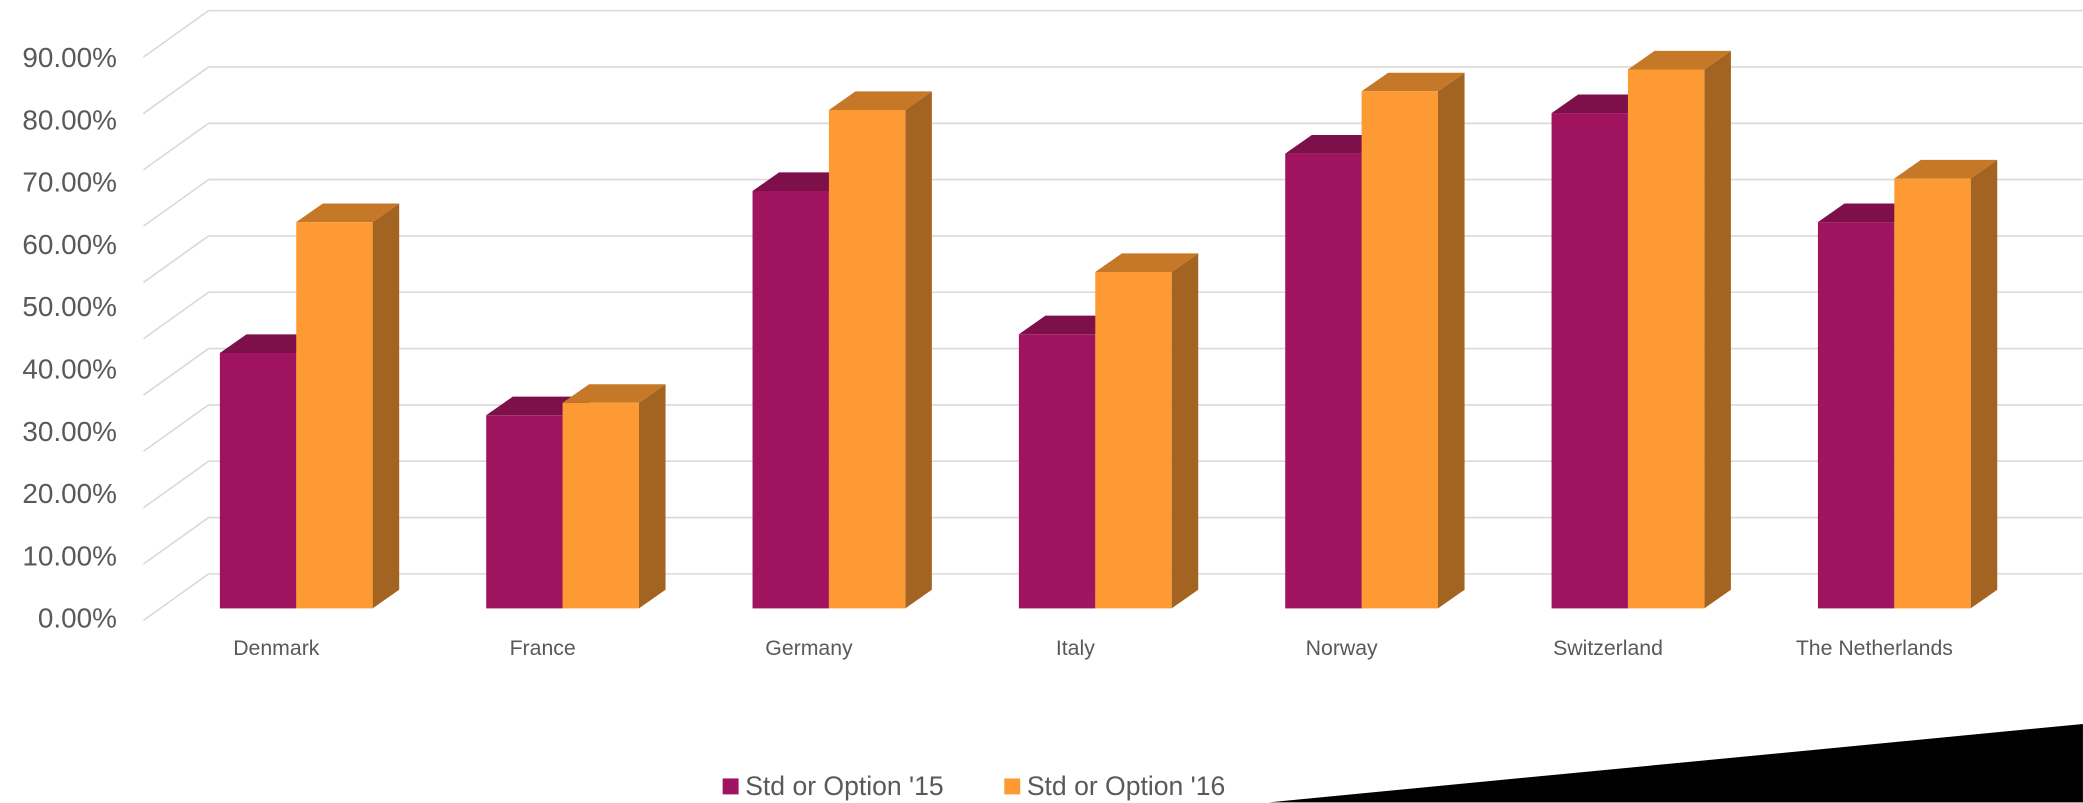 This screenshot has width=2083, height=803. I want to click on y-tick-label: 40.00%, so click(69, 369).